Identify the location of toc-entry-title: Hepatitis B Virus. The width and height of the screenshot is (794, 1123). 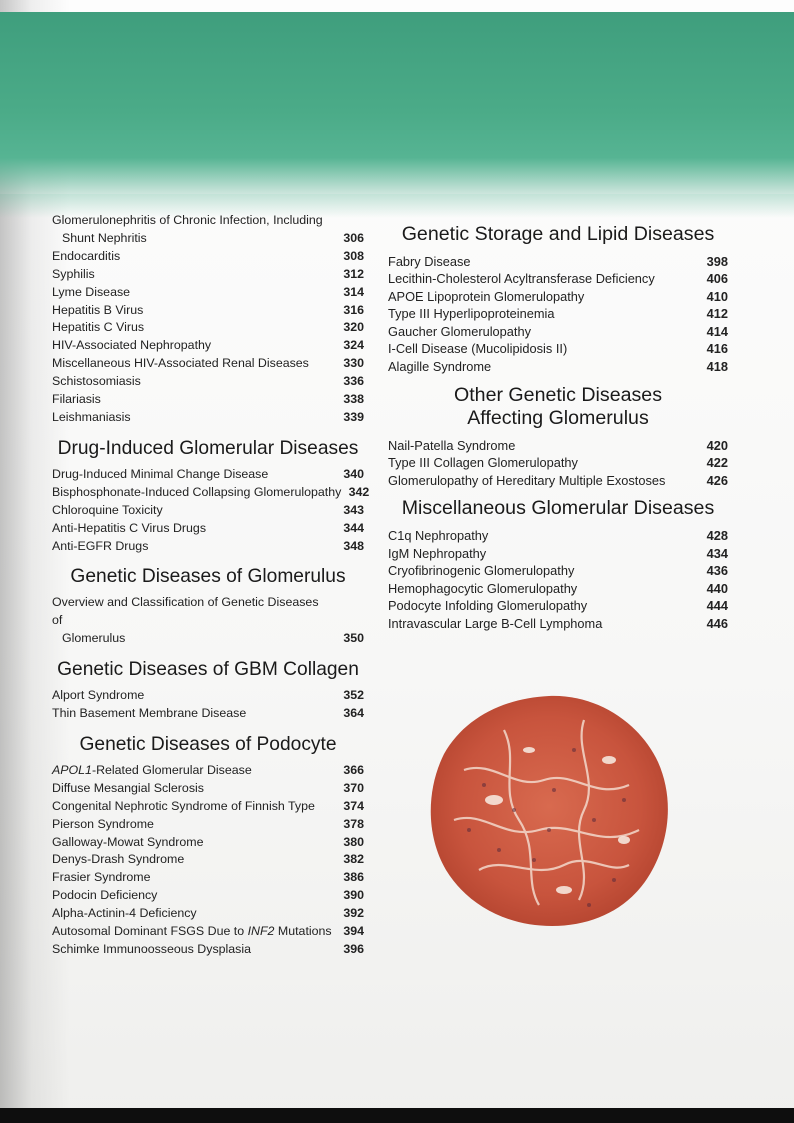
(98, 309).